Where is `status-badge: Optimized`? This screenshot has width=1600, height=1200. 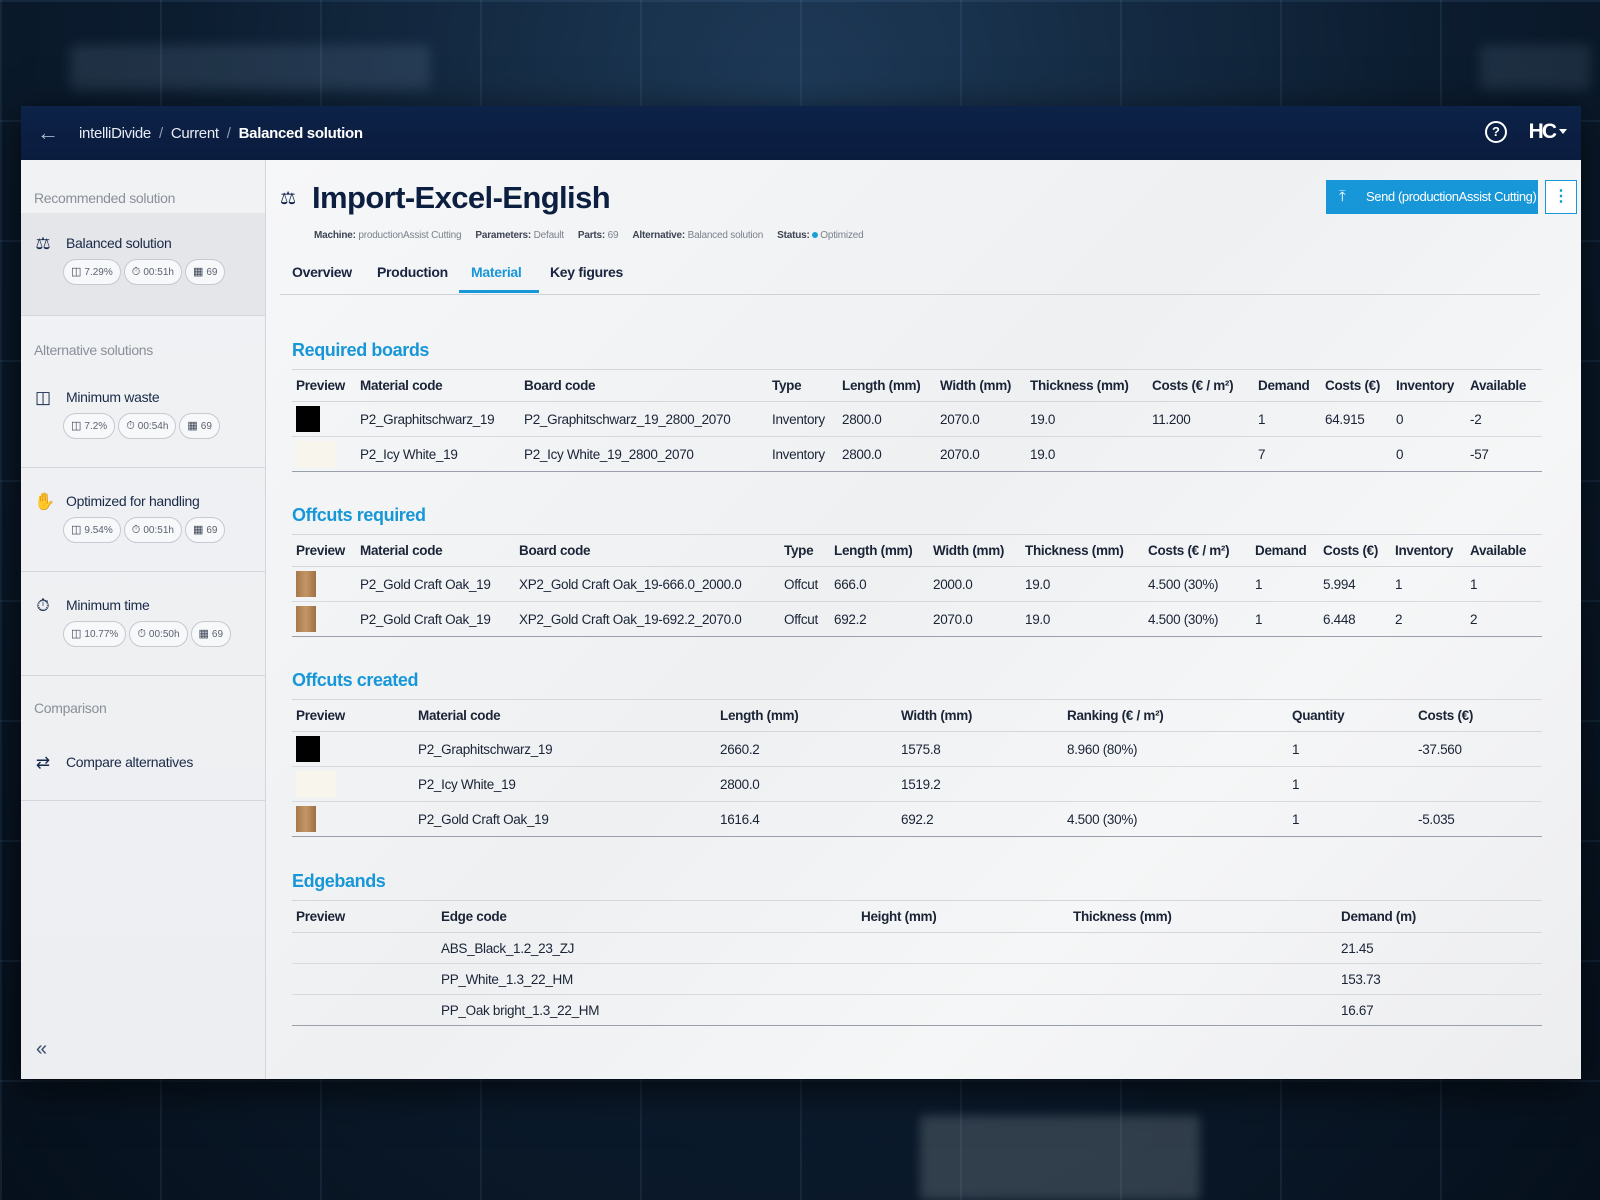 status-badge: Optimized is located at coordinates (842, 235).